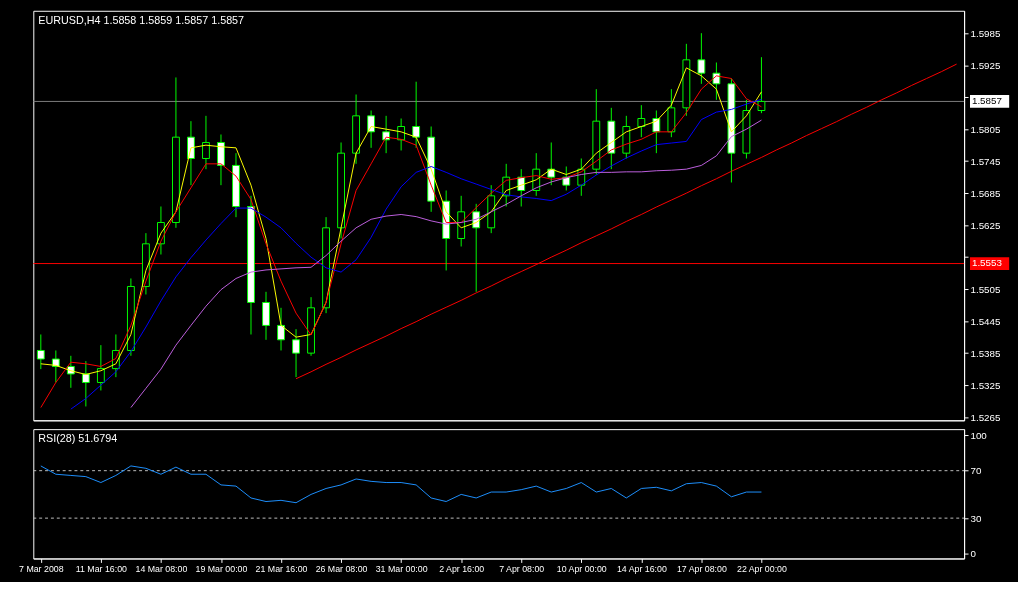  What do you see at coordinates (101, 568) in the screenshot?
I see `x-tick-label: 11 Mar 16:00` at bounding box center [101, 568].